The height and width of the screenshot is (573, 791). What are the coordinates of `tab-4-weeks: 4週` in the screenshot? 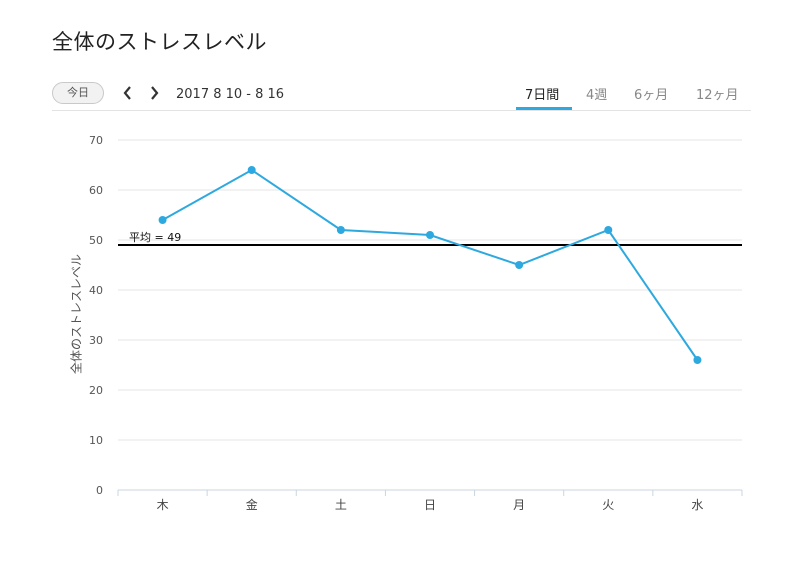 It's located at (597, 95).